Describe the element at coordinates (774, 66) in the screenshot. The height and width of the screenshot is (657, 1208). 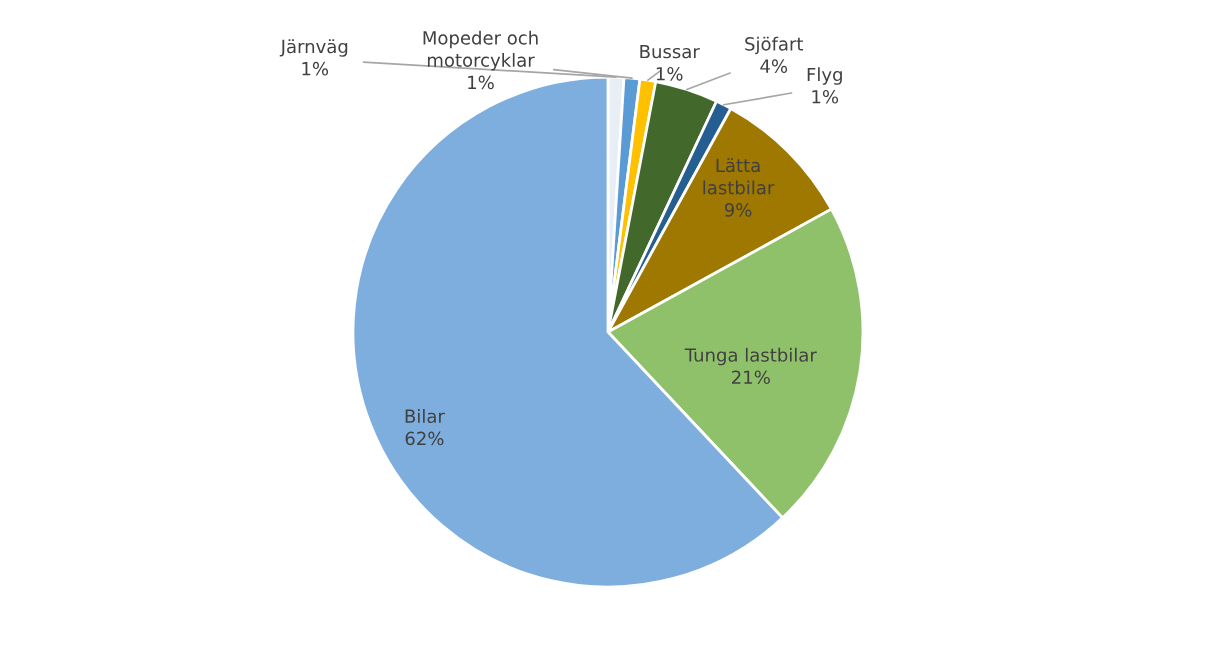
I see `data-label: 4%` at that location.